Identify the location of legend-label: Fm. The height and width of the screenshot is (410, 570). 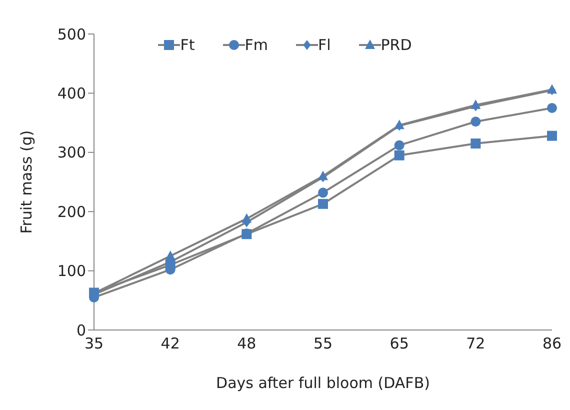
(256, 45).